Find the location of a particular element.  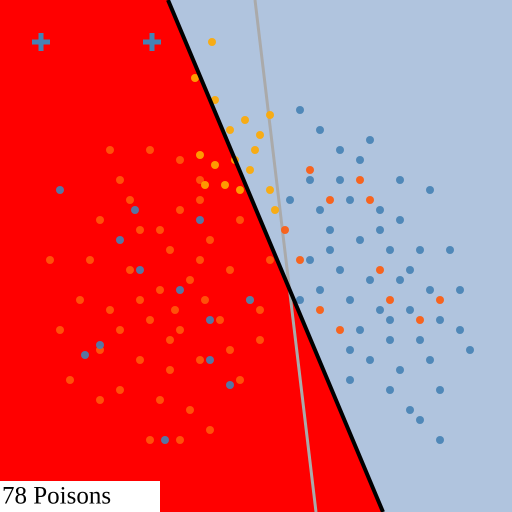

reference-line is located at coordinates (285, 256).